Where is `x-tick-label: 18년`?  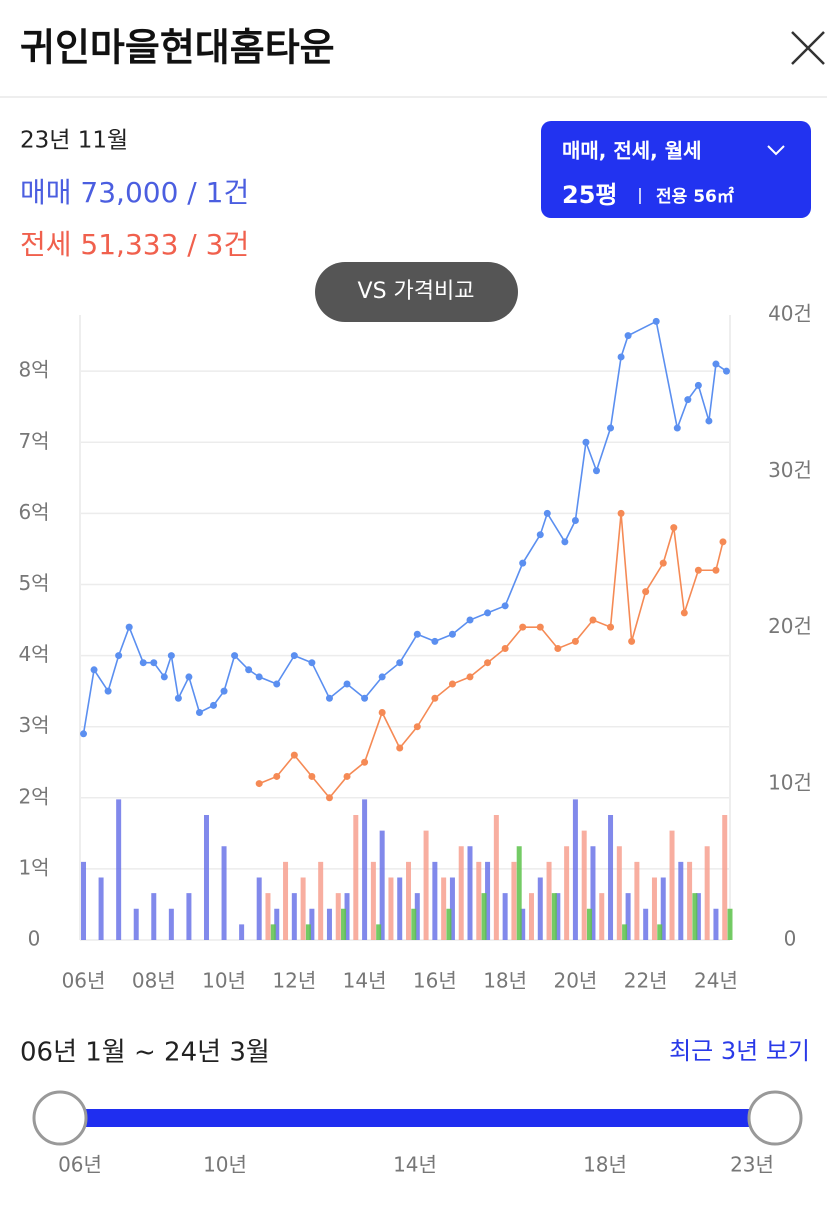 x-tick-label: 18년 is located at coordinates (505, 981).